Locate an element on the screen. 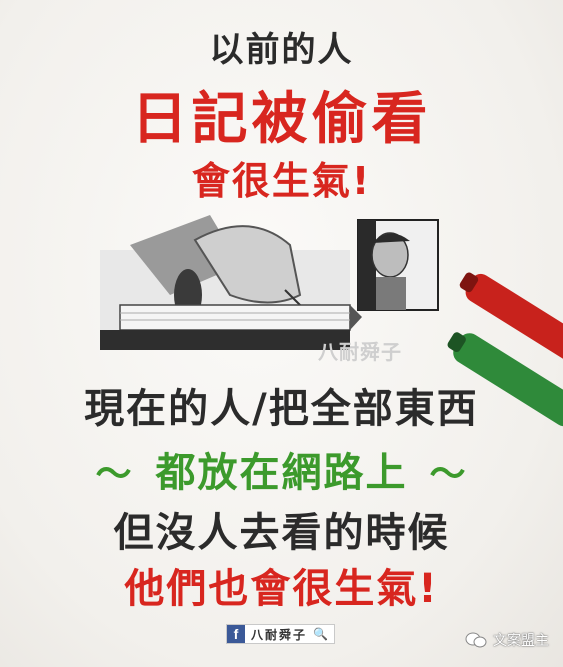 This screenshot has width=563, height=667. heading-line-1: 以前的人 is located at coordinates (281, 50).